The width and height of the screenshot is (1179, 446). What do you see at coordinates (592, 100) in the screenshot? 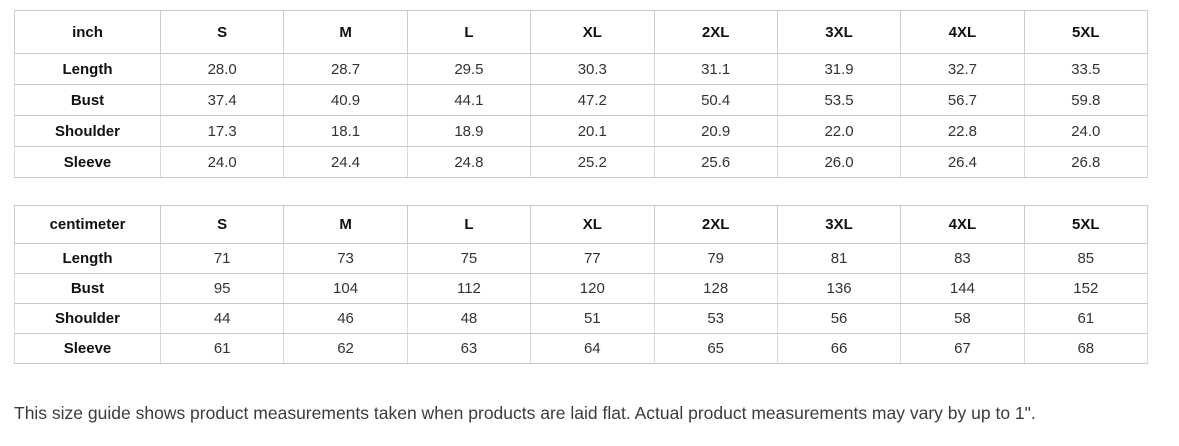
I see `value-cell: 47.2` at bounding box center [592, 100].